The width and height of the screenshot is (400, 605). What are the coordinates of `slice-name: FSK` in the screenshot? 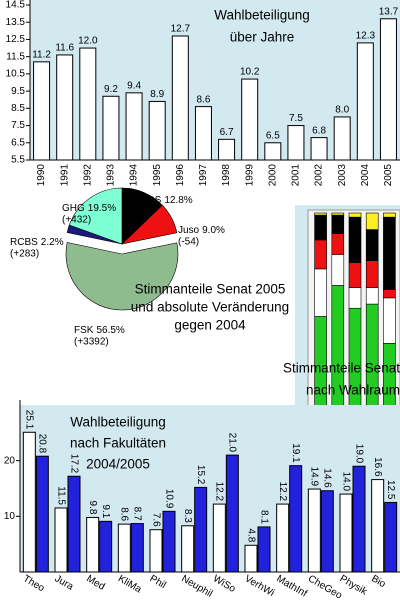 It's located at (84, 330).